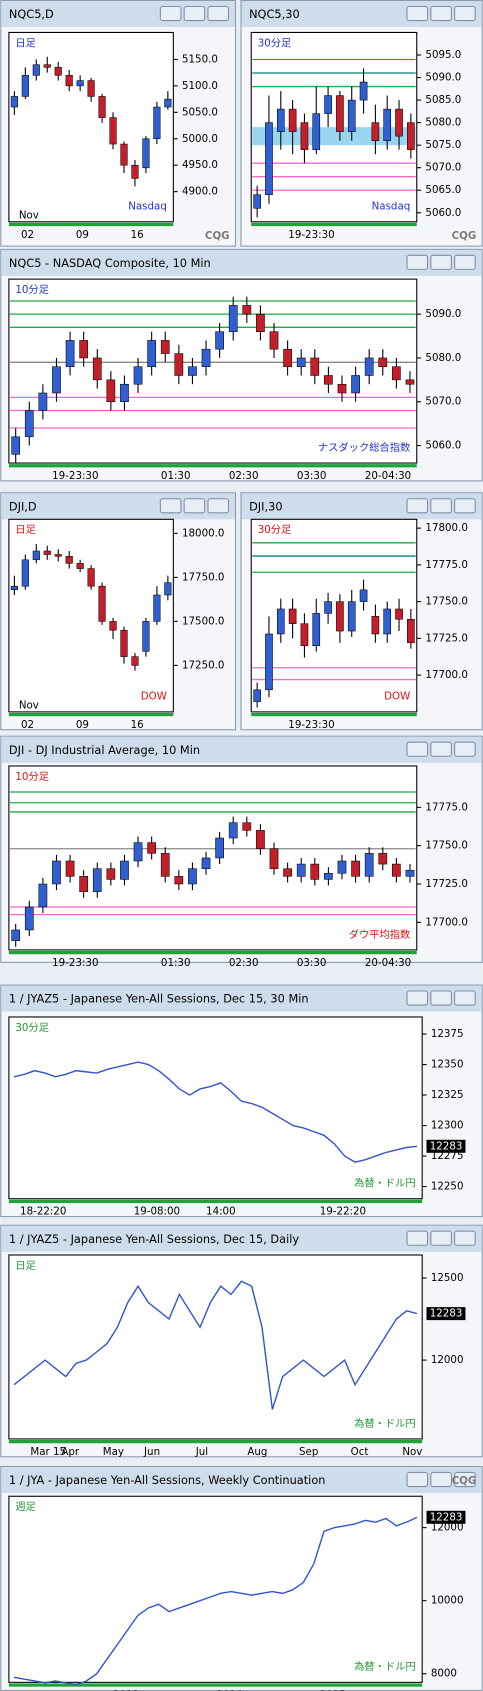 This screenshot has height=1691, width=483. What do you see at coordinates (385, 1183) in the screenshot?
I see `annotation: 為替・ドル円` at bounding box center [385, 1183].